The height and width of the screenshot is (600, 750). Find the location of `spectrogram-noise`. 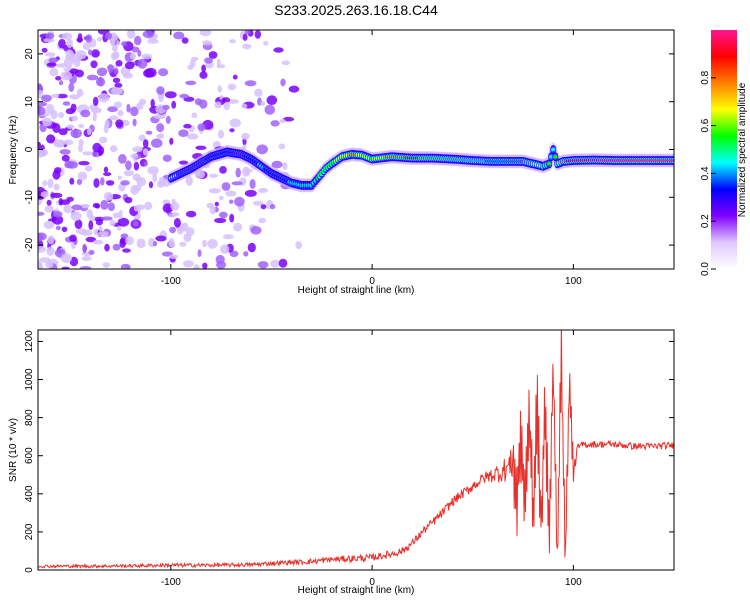

spectrogram-noise is located at coordinates (170, 149).